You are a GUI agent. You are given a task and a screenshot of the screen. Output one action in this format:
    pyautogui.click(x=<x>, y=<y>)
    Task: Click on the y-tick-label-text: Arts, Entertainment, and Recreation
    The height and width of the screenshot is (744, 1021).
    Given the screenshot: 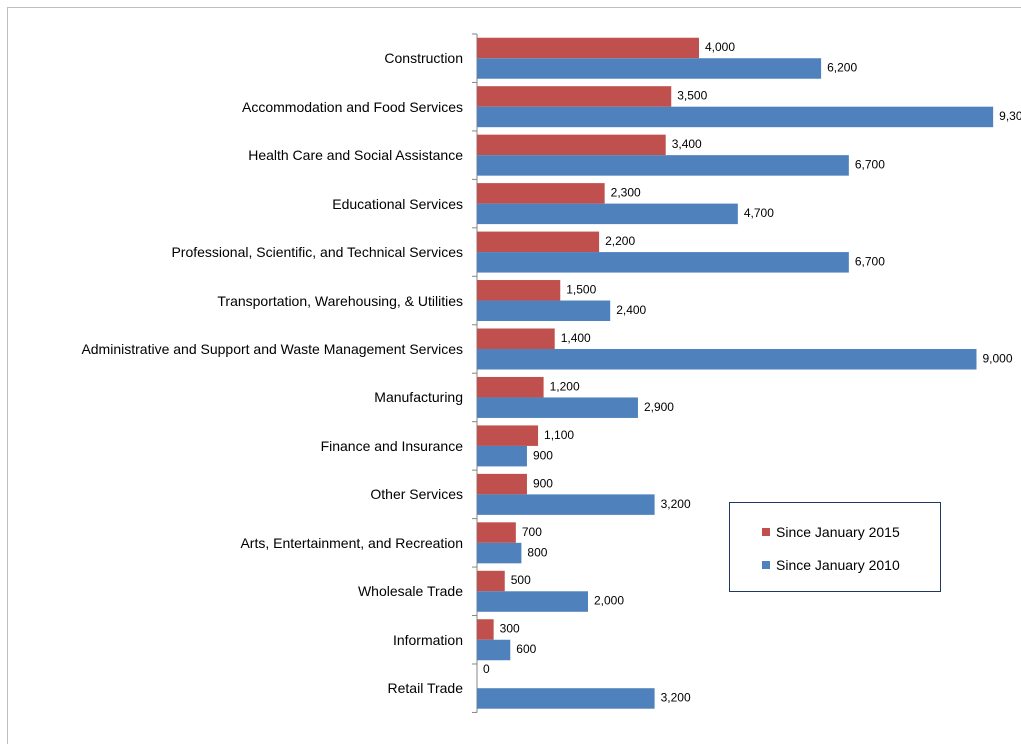 What is the action you would take?
    pyautogui.click(x=351, y=542)
    